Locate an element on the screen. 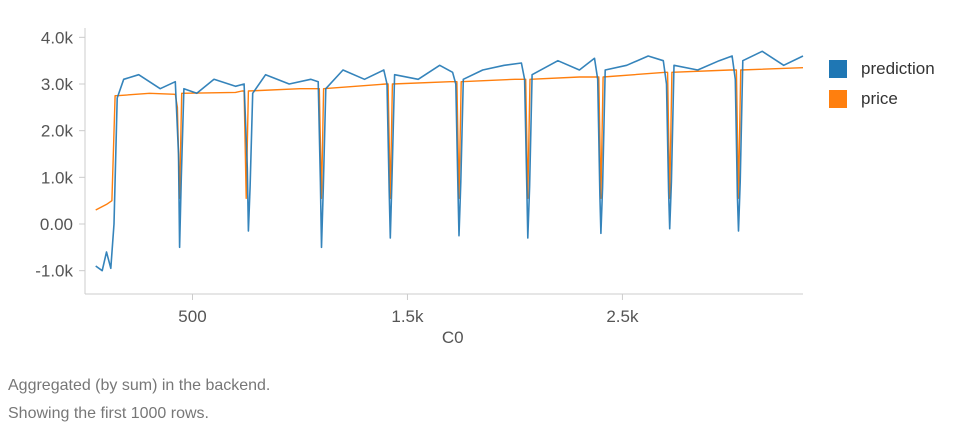 The height and width of the screenshot is (431, 957). legend-item-prediction: prediction is located at coordinates (882, 69).